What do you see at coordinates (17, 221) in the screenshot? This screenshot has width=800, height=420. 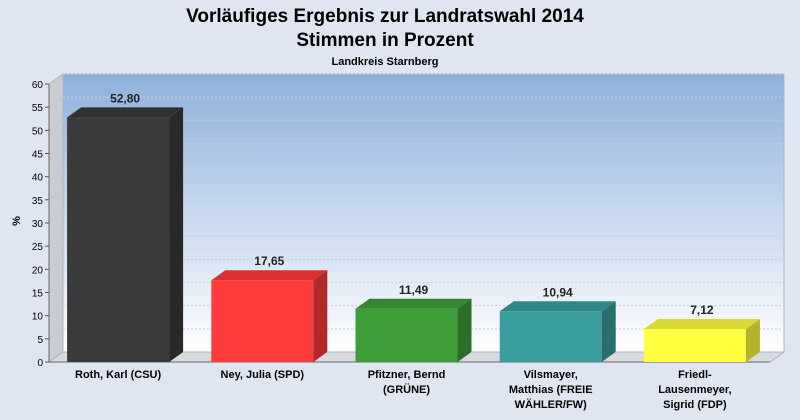 I see `y-axis-label: %` at bounding box center [17, 221].